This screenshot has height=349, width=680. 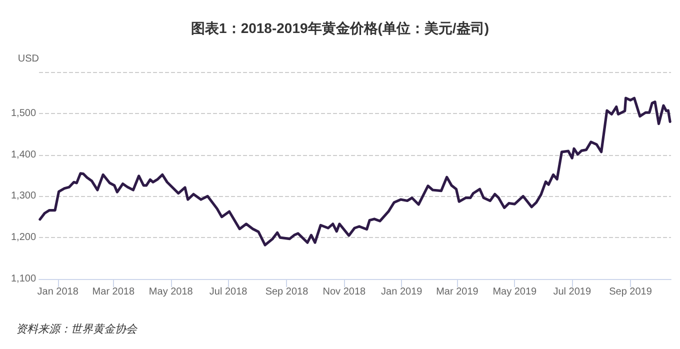 I want to click on y-axis-title: USD, so click(x=29, y=59).